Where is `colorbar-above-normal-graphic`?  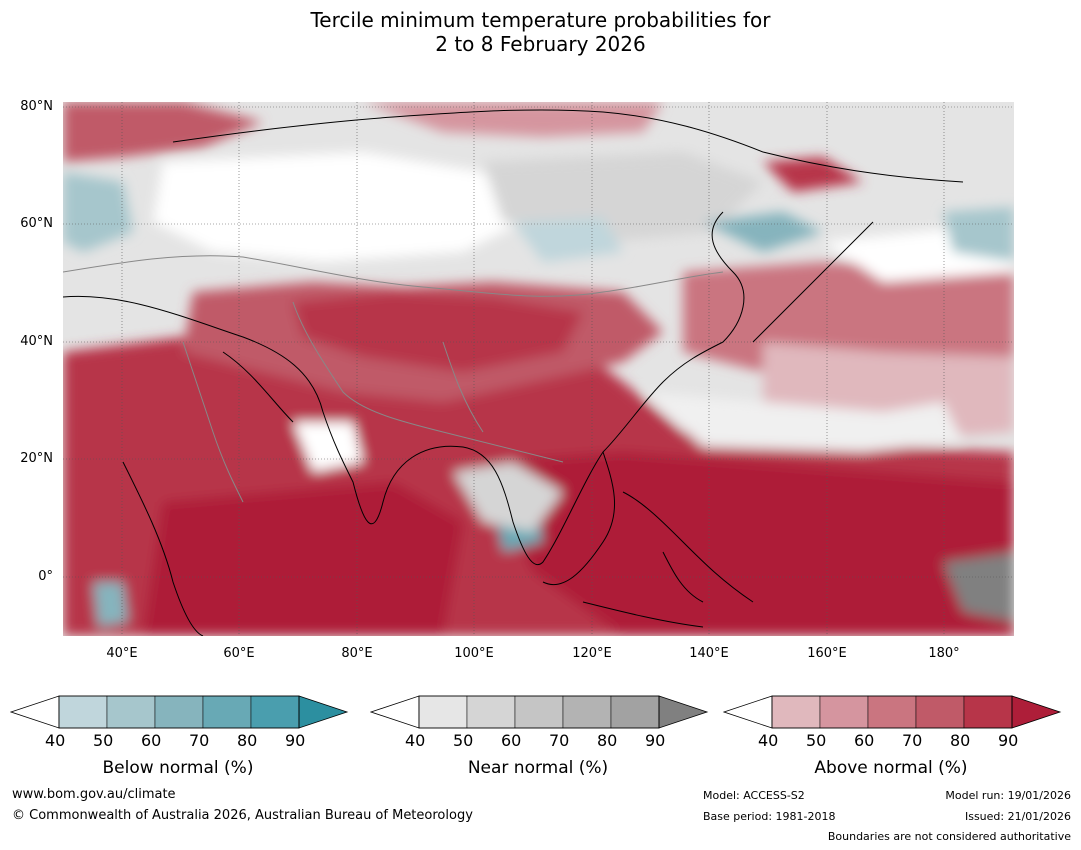 colorbar-above-normal-graphic is located at coordinates (892, 712).